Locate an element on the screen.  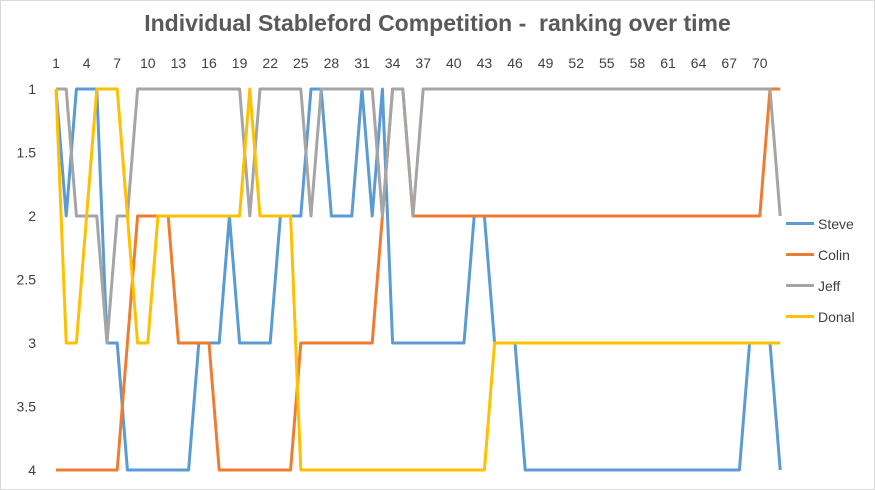
x-tick-label: 37 is located at coordinates (423, 63).